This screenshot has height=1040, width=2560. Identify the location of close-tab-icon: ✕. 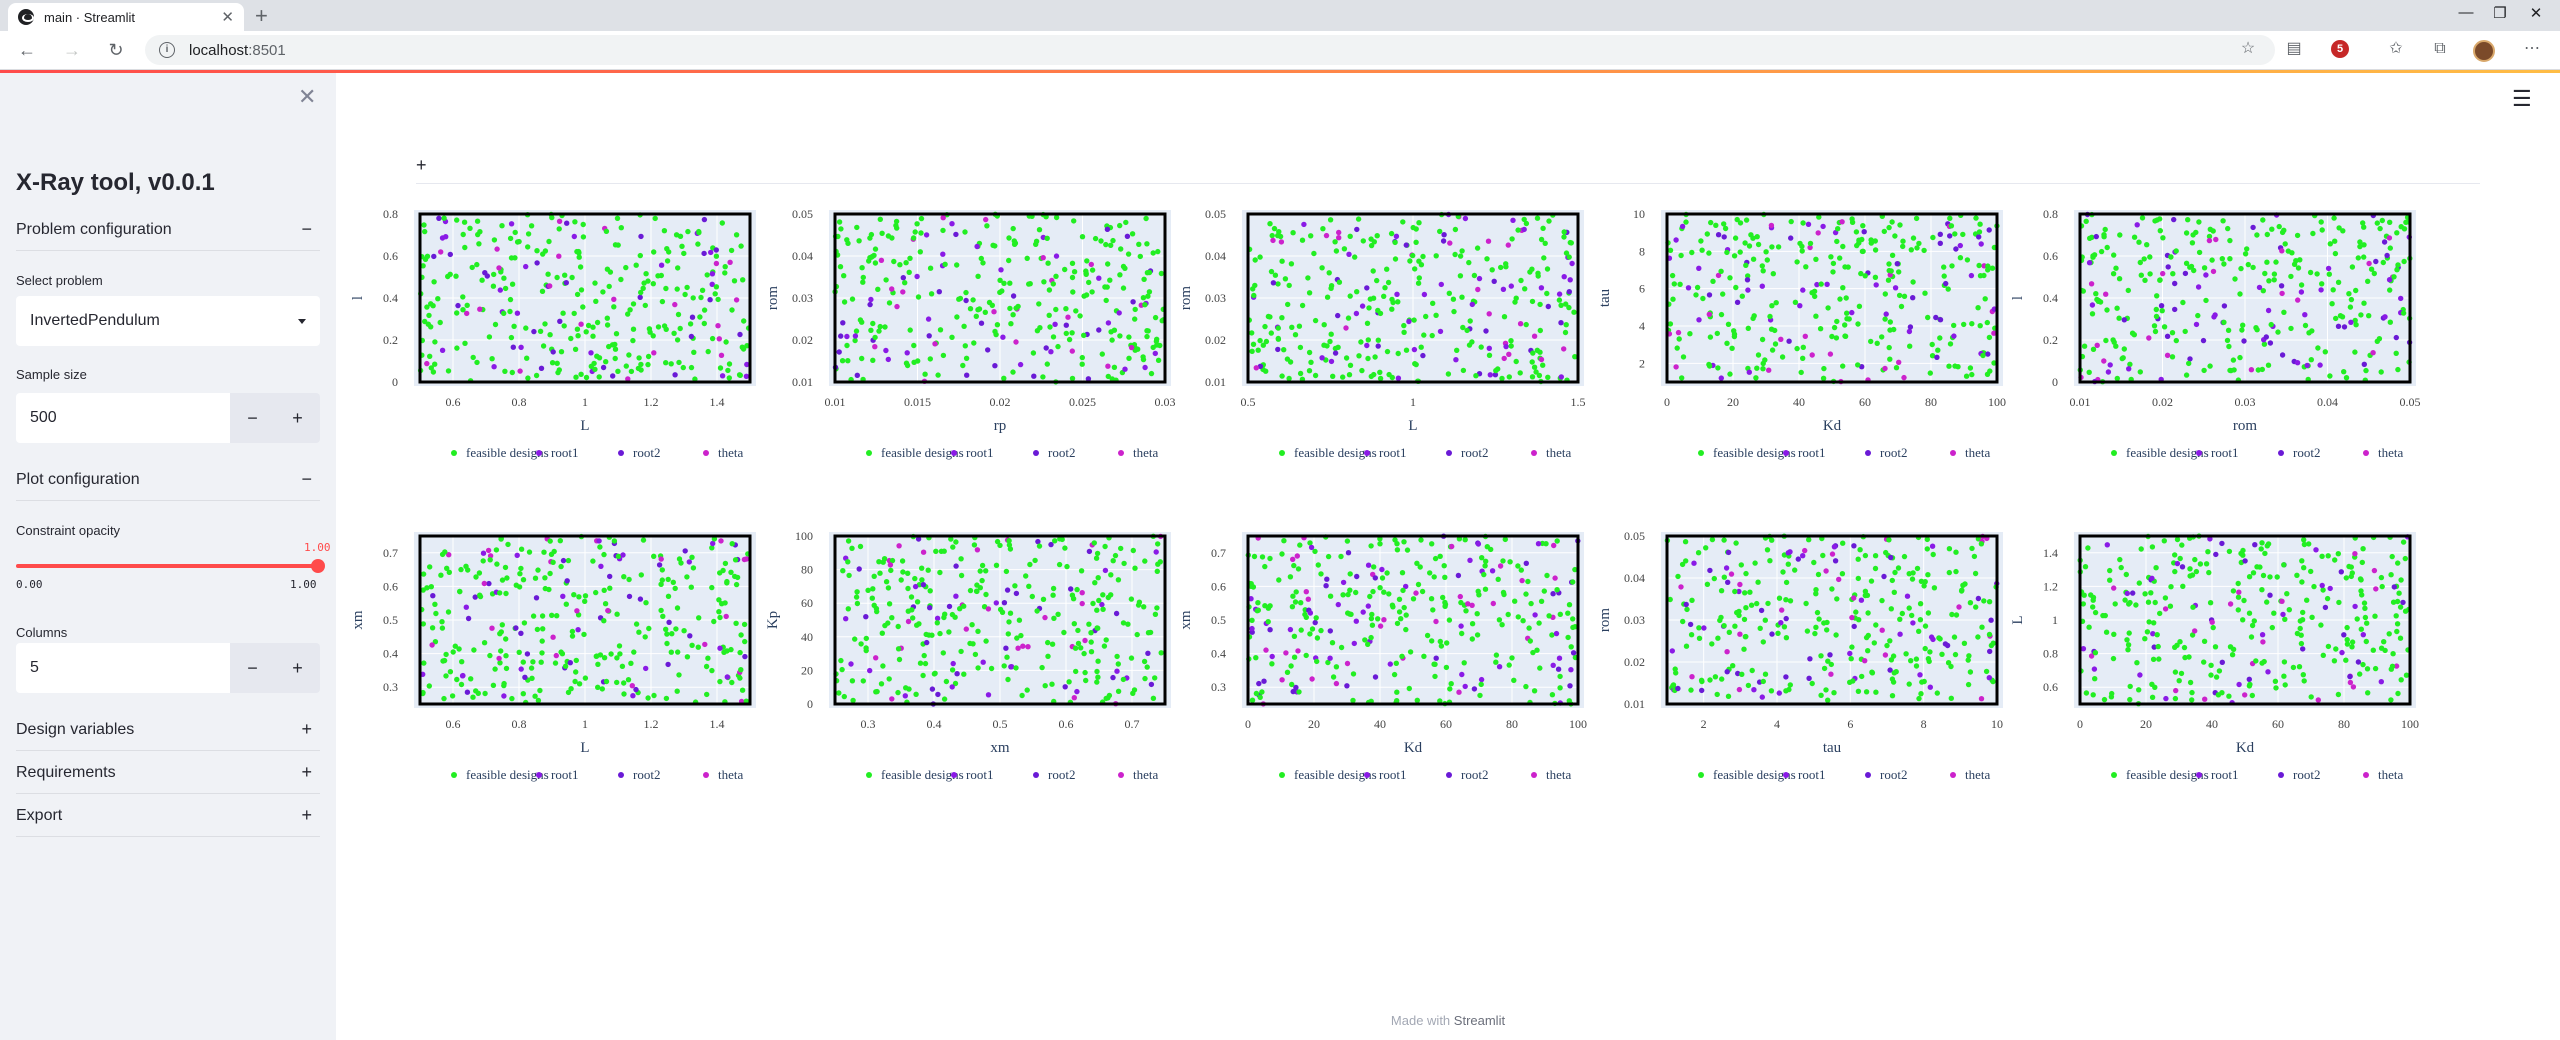
(227, 17).